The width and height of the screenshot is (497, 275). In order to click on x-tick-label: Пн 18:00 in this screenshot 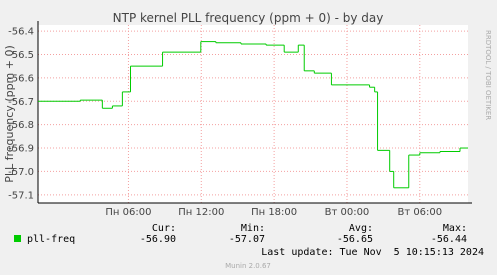, I will do `click(274, 212)`.